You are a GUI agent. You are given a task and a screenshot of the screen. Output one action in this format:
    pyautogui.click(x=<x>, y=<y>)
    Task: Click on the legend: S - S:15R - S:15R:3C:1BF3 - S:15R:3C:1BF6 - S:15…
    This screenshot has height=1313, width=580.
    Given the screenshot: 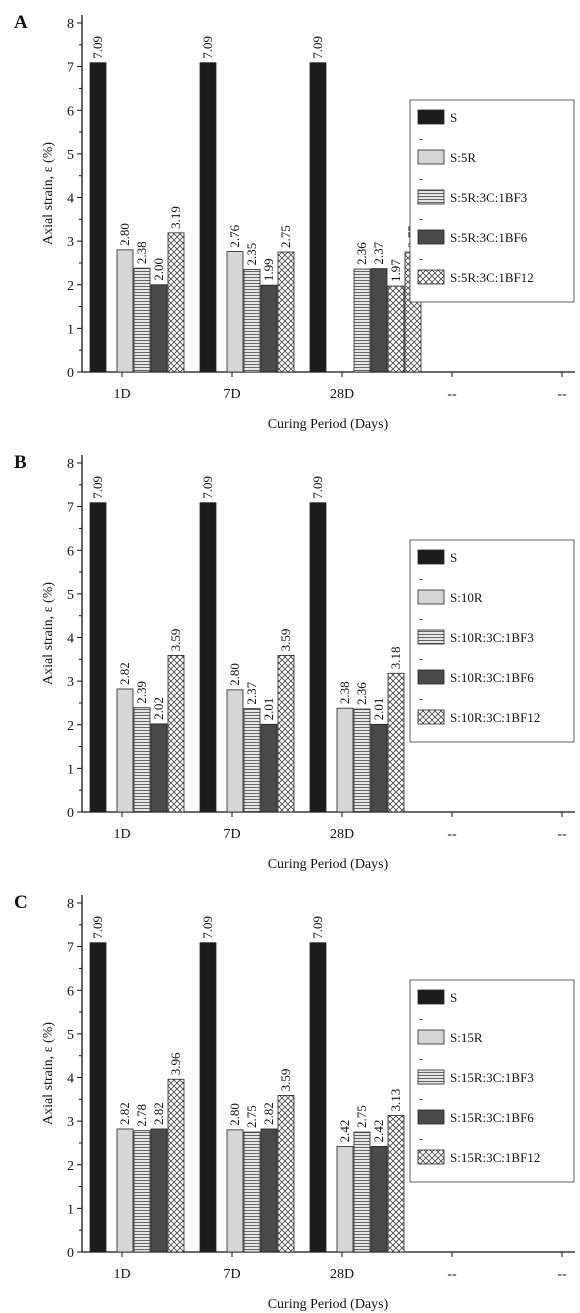 What is the action you would take?
    pyautogui.click(x=492, y=1081)
    